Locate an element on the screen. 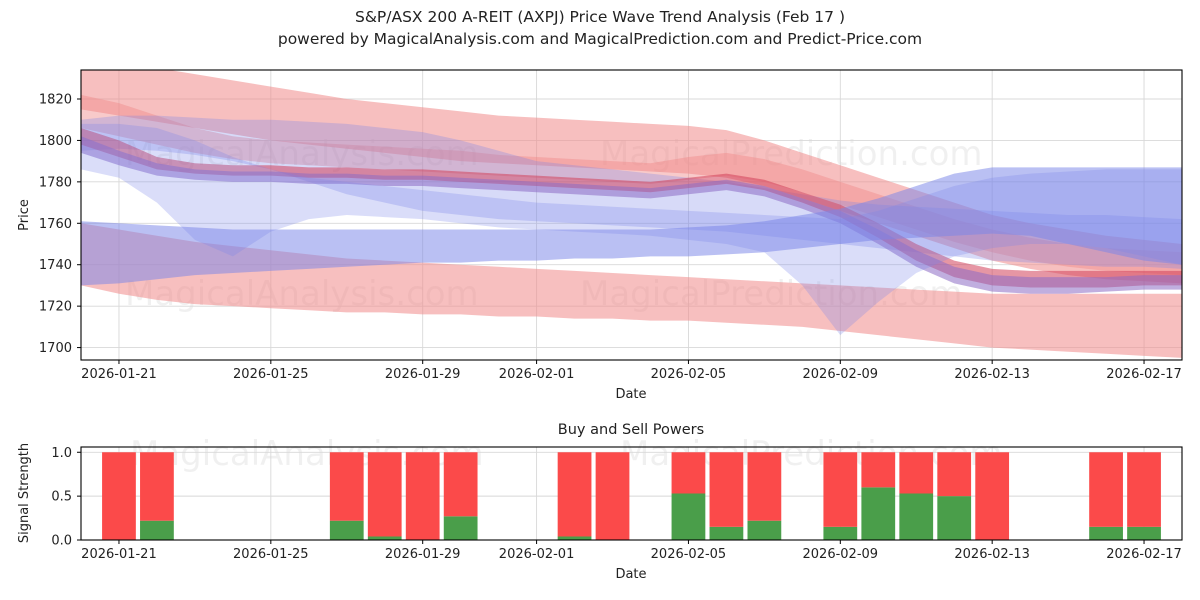 Image resolution: width=1200 pixels, height=600 pixels. main-x-tick-label: 2026-01-29 is located at coordinates (423, 374).